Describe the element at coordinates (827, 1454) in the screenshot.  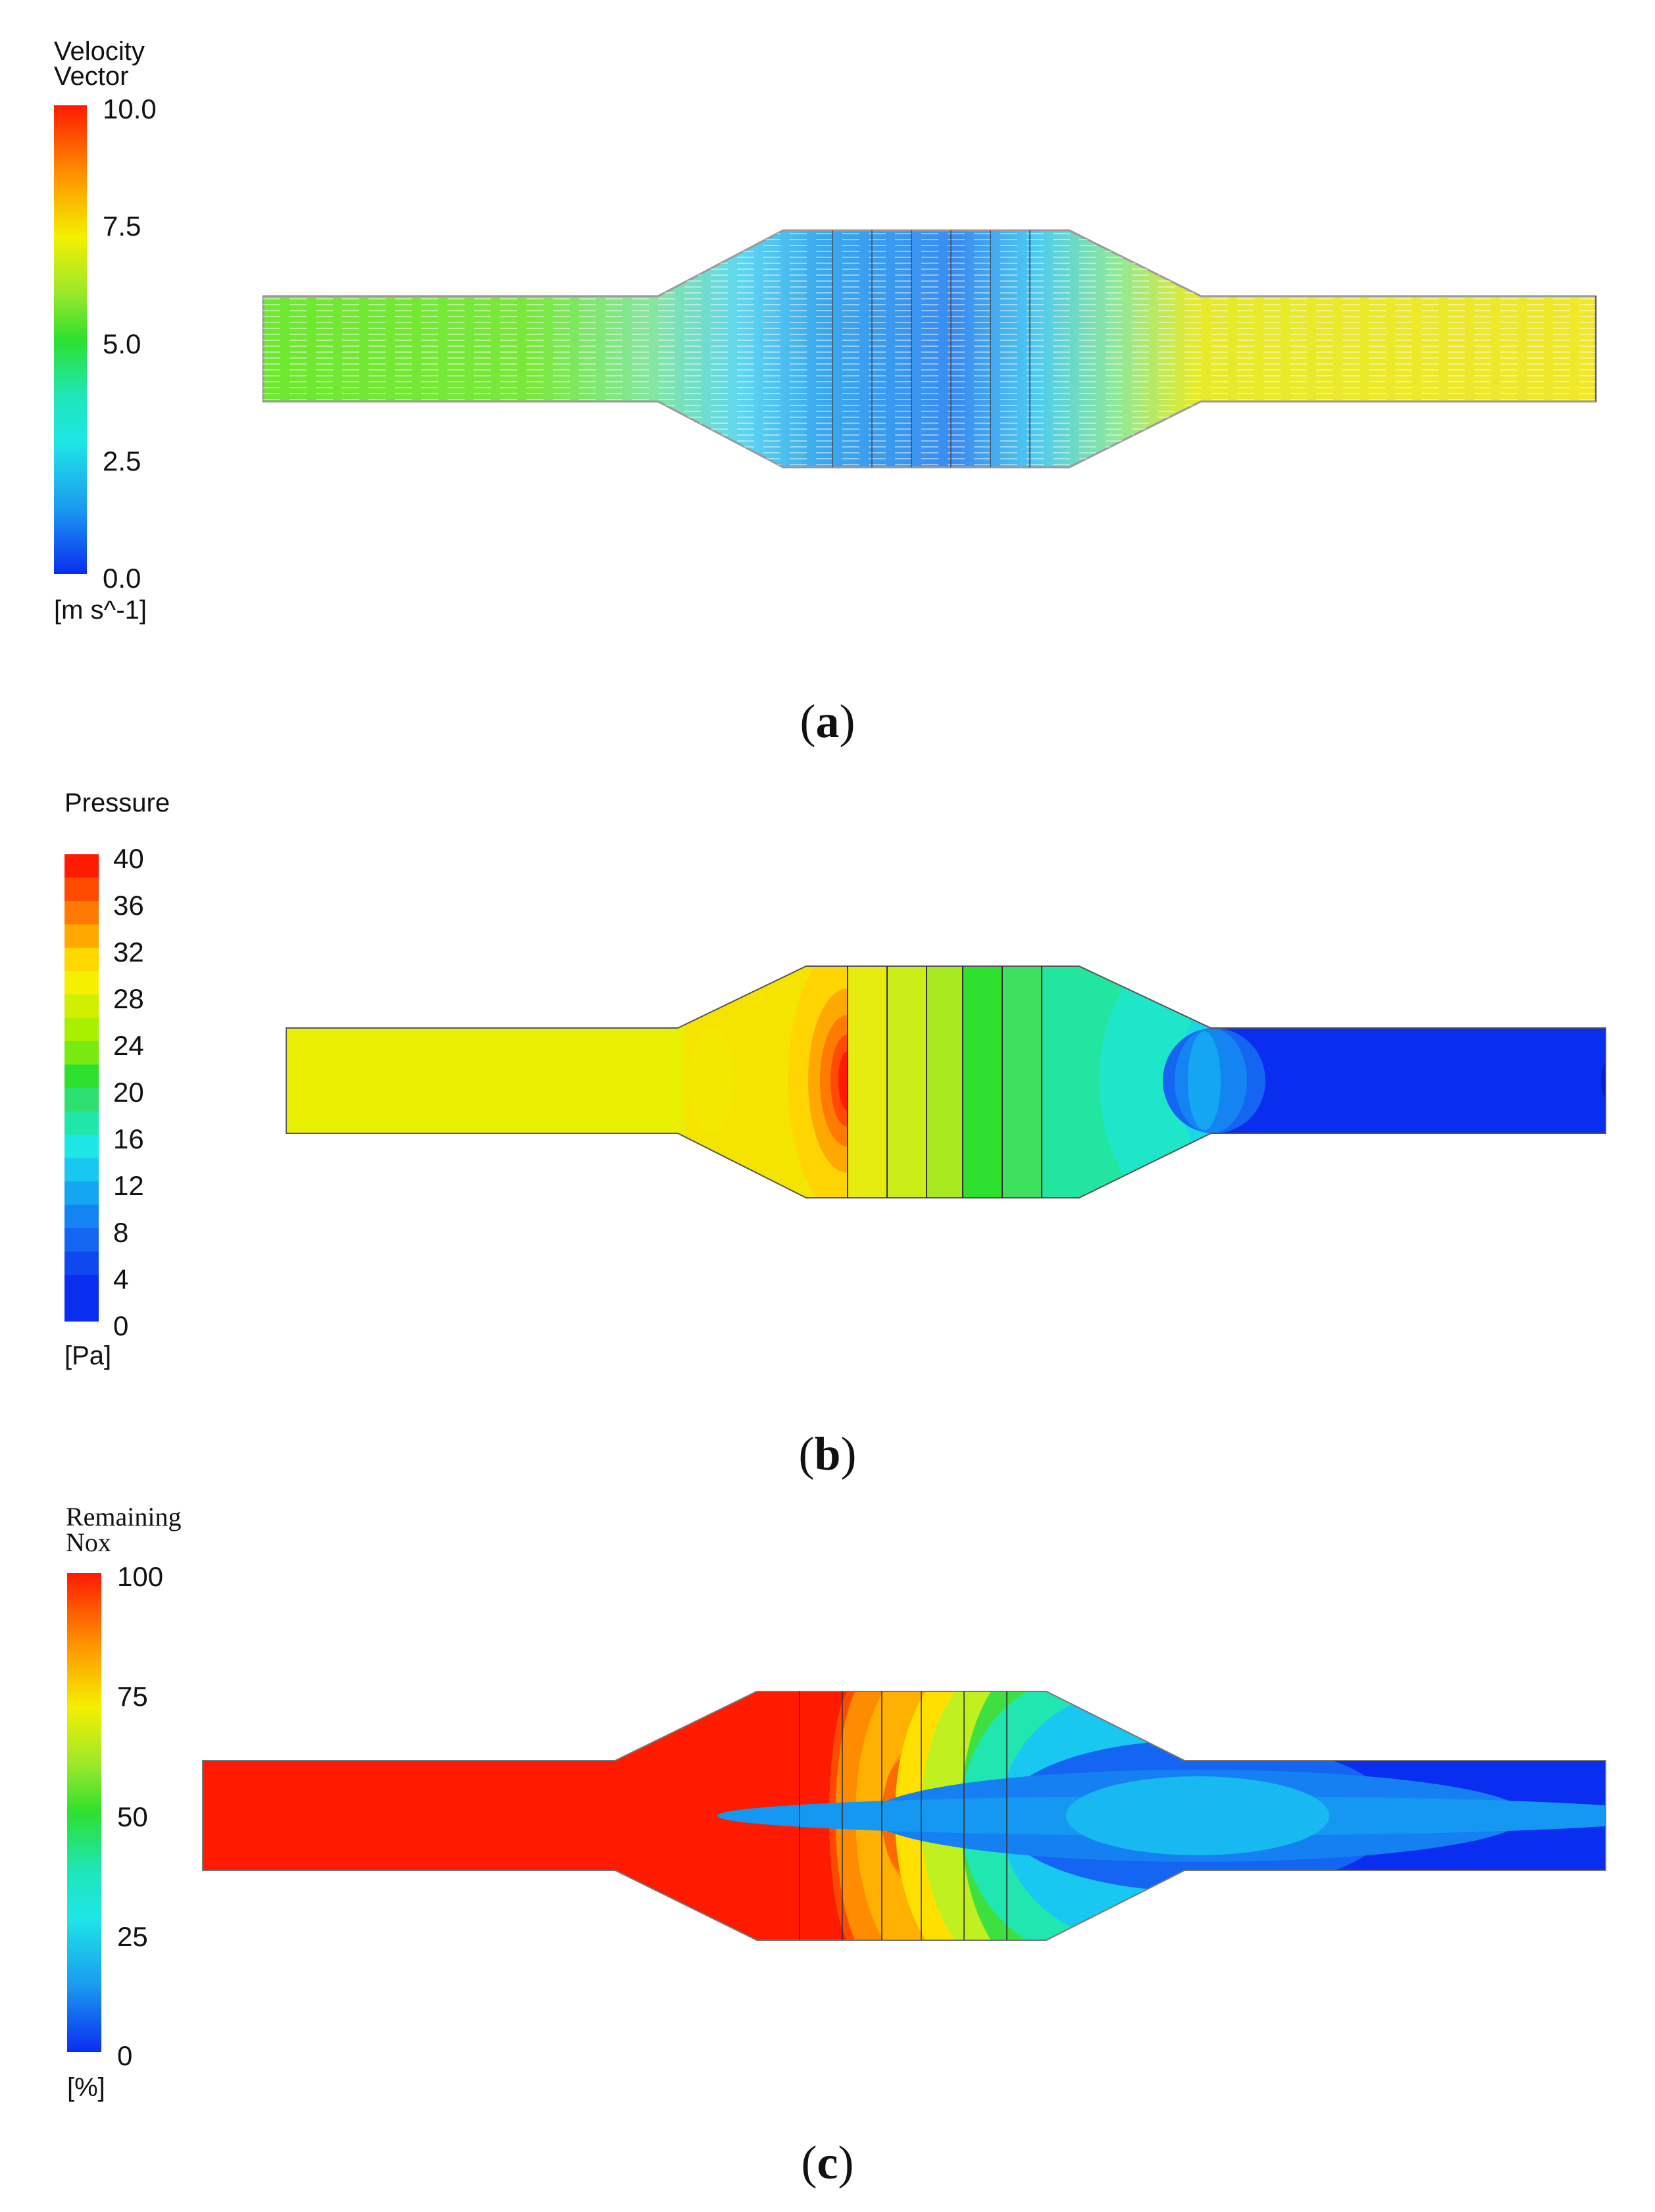
I see `caption-b: (b)` at that location.